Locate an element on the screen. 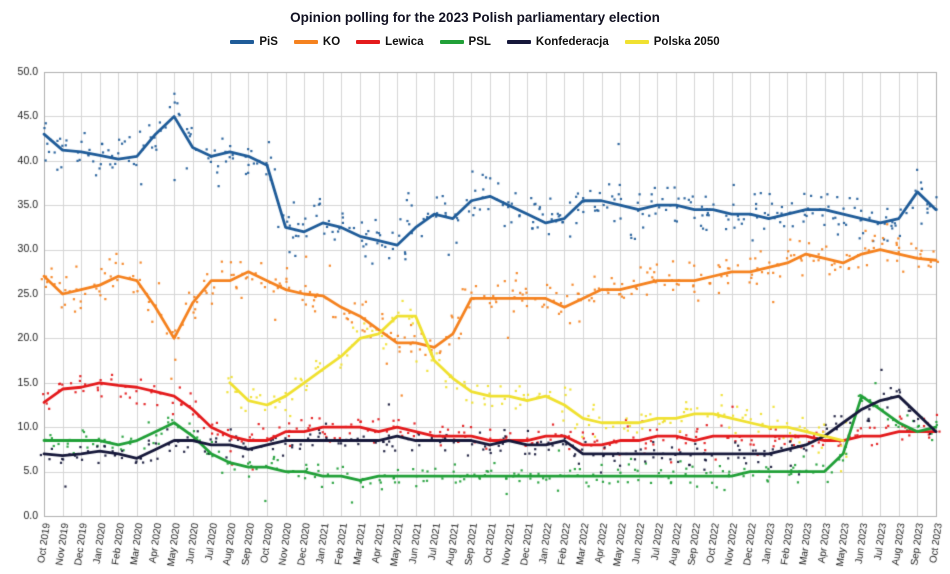 This screenshot has height=574, width=950. chart-legend: PiS KO Lewica PSL Konfederacja Polska 2050 is located at coordinates (475, 42).